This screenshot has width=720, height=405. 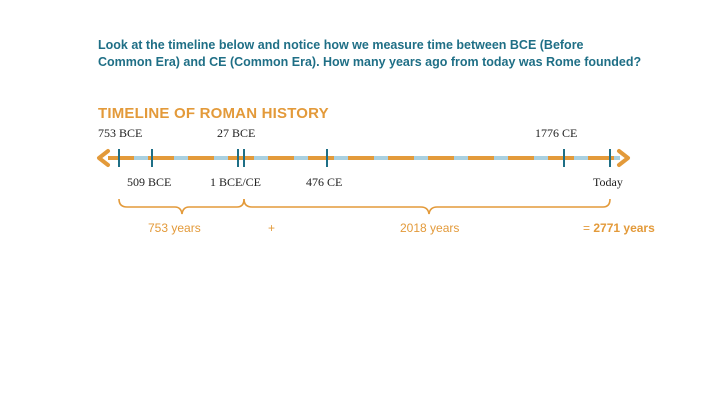 What do you see at coordinates (120, 133) in the screenshot?
I see `label-753-bce: 753 BCE` at bounding box center [120, 133].